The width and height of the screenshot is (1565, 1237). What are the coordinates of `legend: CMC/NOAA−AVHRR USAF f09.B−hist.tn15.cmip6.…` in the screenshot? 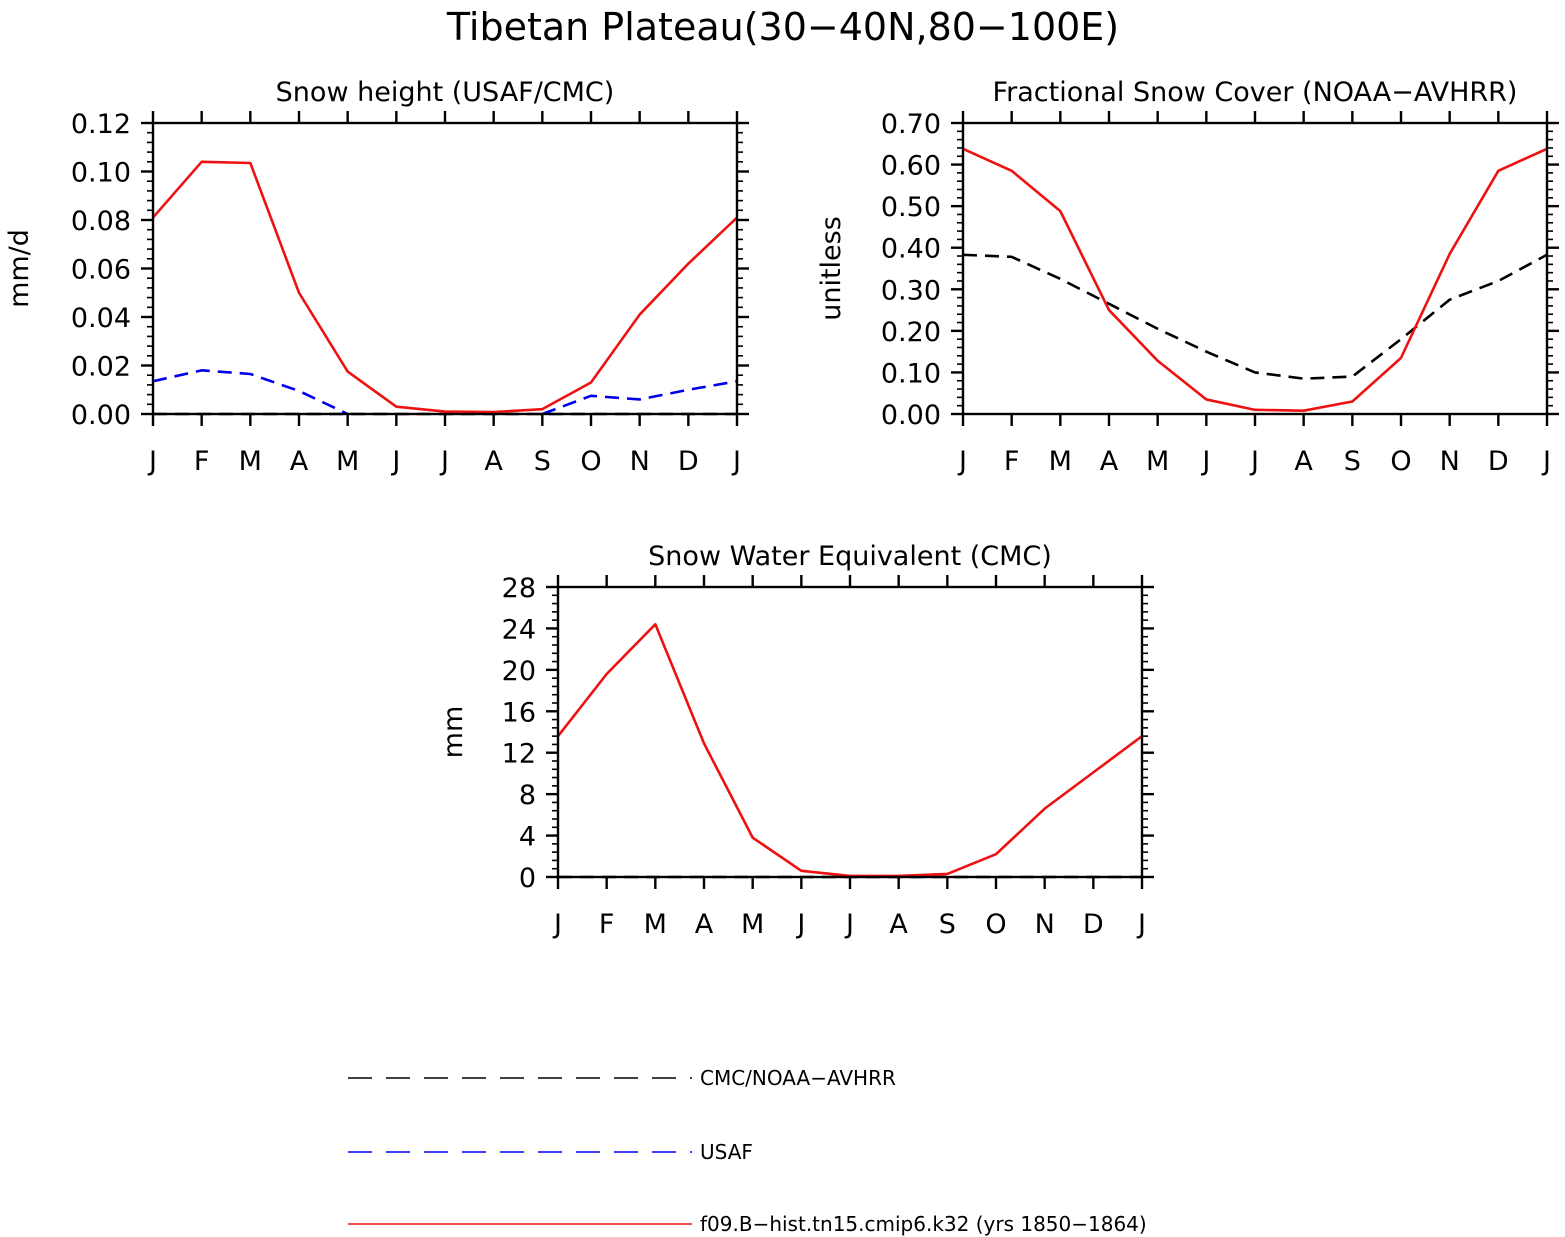 It's located at (747, 1151).